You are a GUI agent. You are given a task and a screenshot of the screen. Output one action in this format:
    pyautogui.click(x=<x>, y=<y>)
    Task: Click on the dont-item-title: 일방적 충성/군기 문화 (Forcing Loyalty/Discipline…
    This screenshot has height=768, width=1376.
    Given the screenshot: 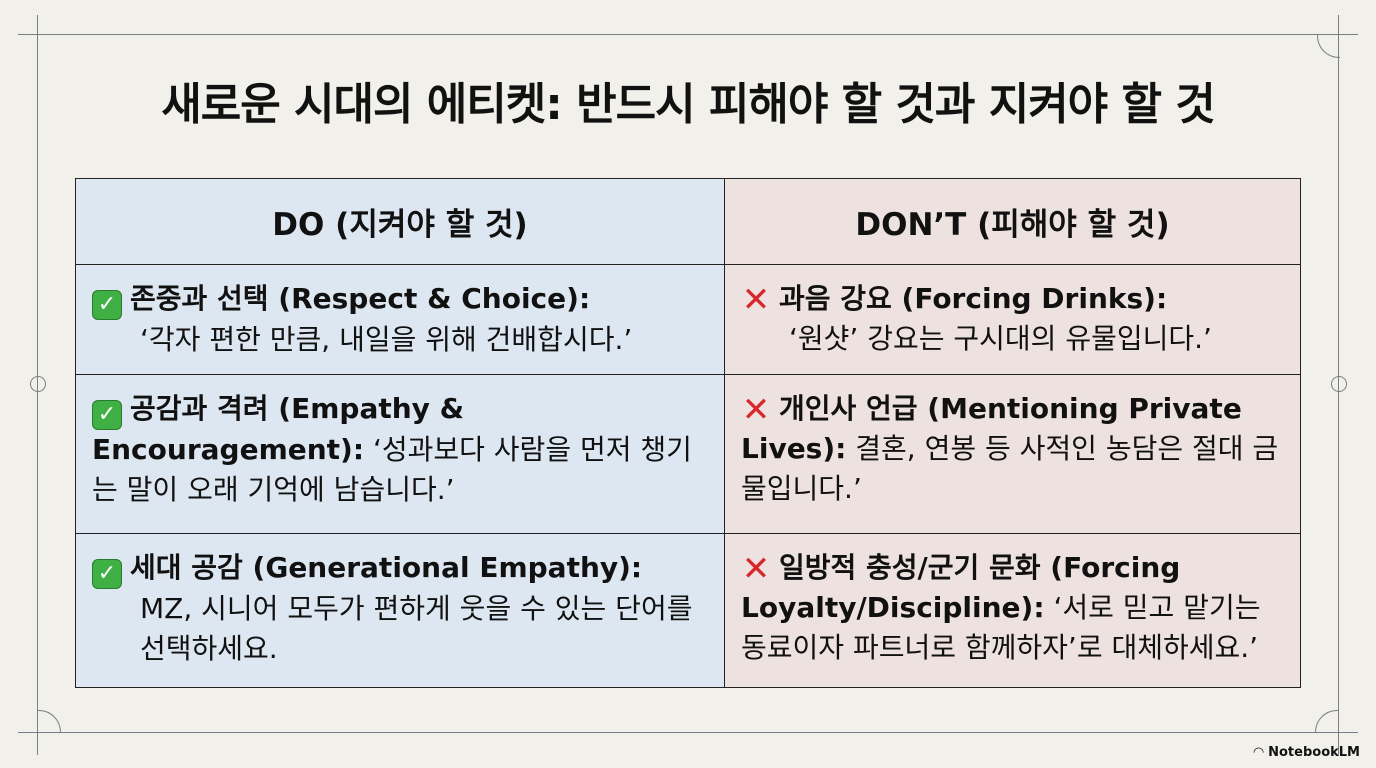 What is the action you would take?
    pyautogui.click(x=961, y=587)
    